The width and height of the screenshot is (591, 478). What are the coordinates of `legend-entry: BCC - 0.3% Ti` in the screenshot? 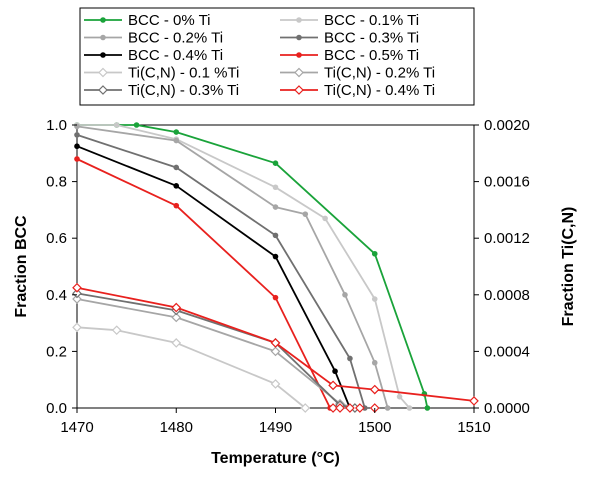 It's located at (349, 38).